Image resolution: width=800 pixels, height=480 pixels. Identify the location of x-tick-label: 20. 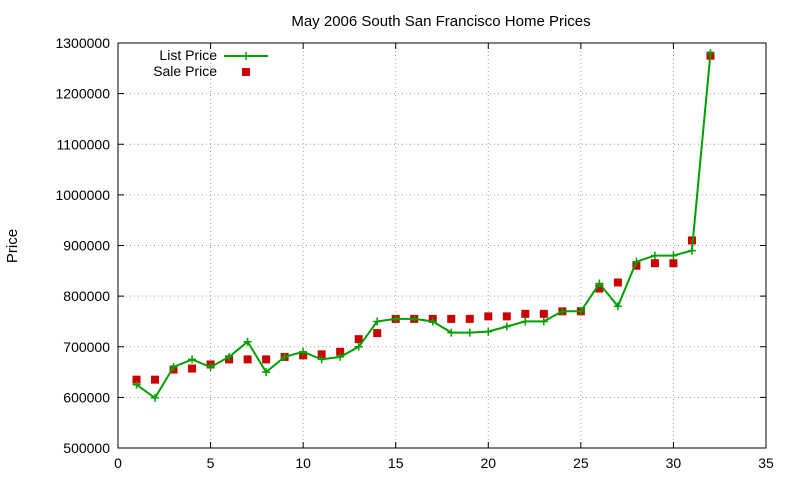
(488, 463).